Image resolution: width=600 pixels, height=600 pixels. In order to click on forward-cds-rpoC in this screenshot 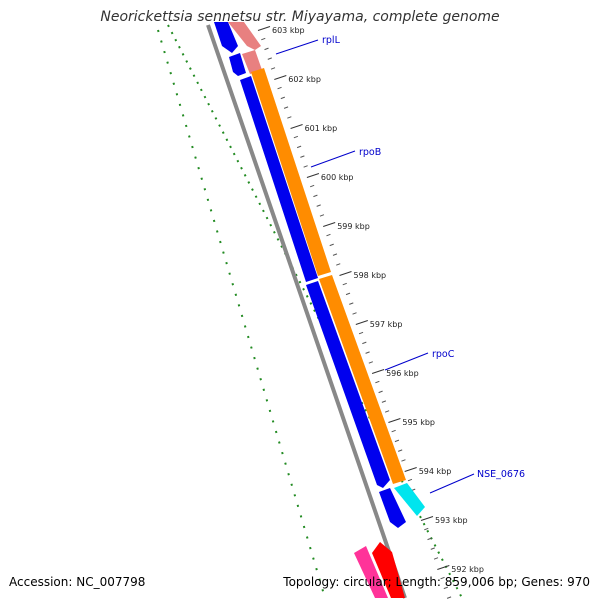, I will do `click(362, 379)`.